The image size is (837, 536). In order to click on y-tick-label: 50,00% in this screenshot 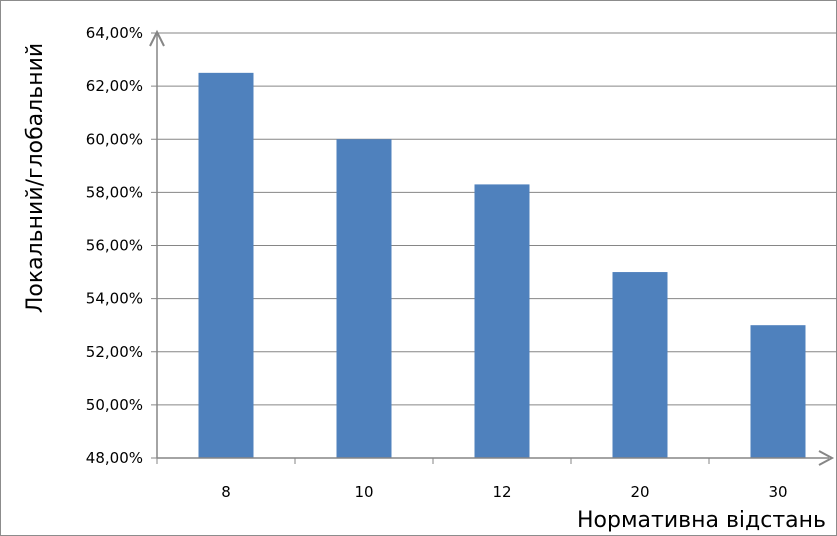, I will do `click(114, 405)`.